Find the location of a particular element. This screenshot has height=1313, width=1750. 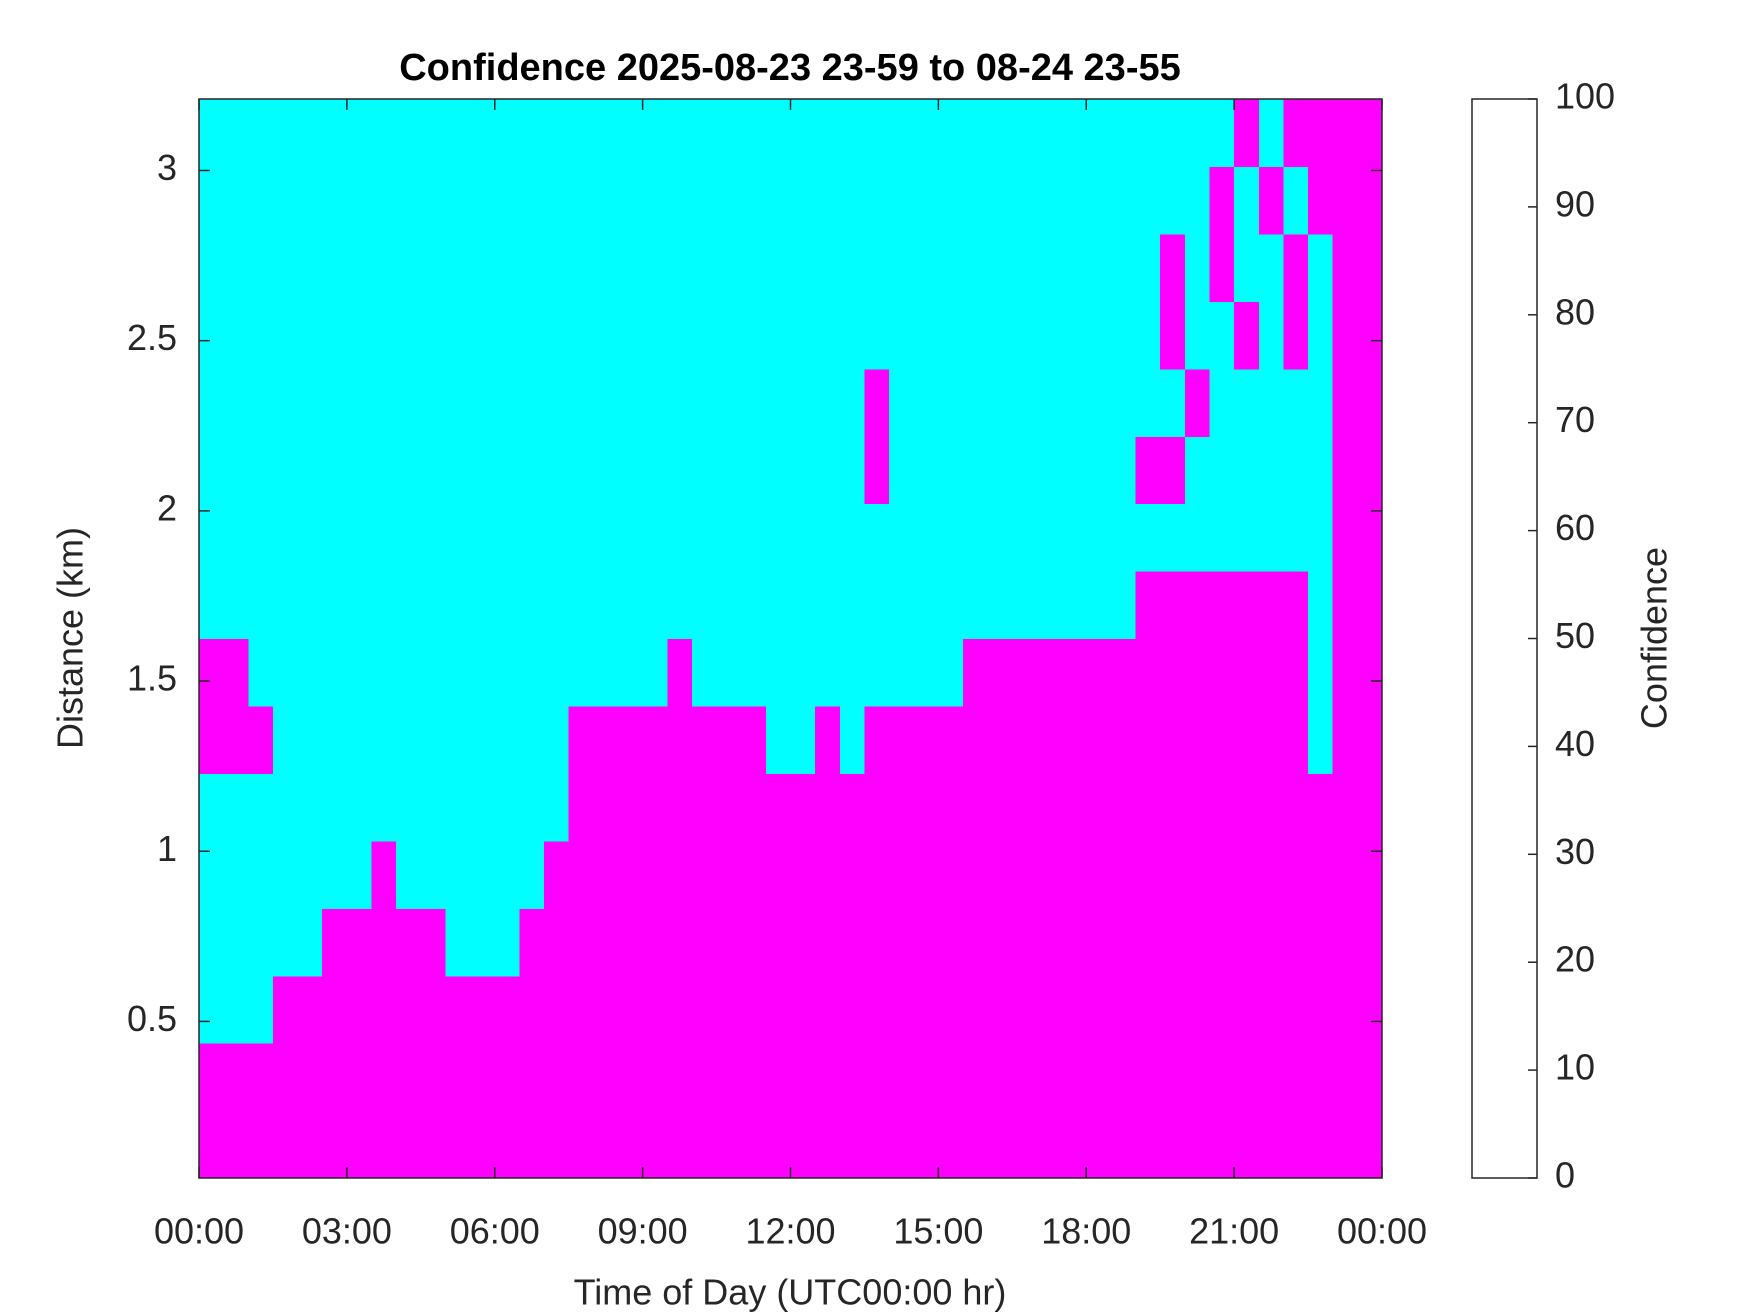

x-tick-label: 00:00 is located at coordinates (199, 1231).